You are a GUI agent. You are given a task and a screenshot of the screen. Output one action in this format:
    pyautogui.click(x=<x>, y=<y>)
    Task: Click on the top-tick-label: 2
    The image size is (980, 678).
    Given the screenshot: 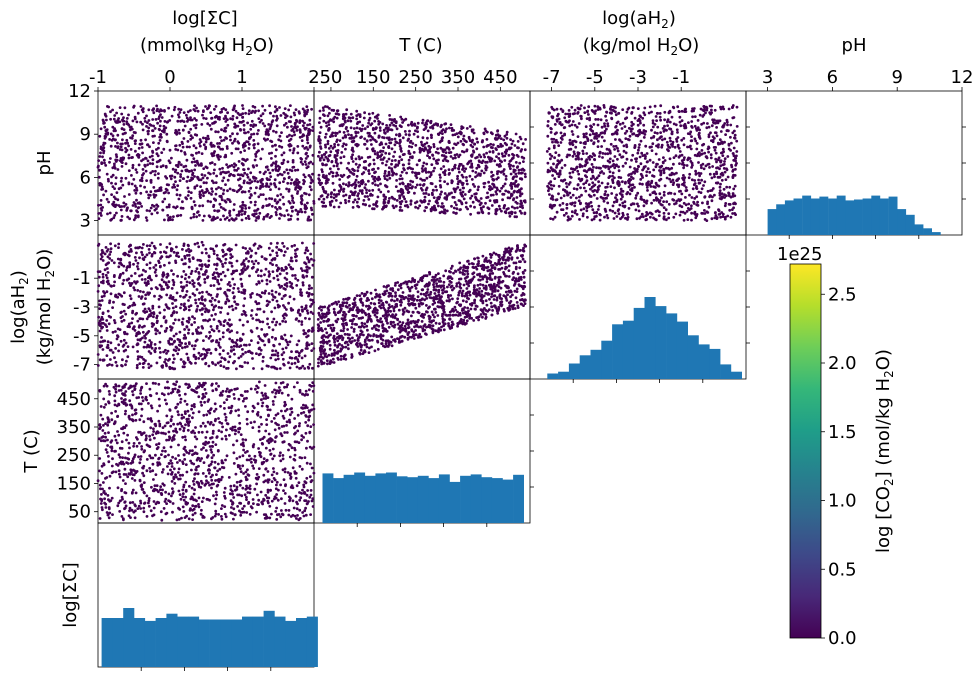 What is the action you would take?
    pyautogui.click(x=313, y=77)
    